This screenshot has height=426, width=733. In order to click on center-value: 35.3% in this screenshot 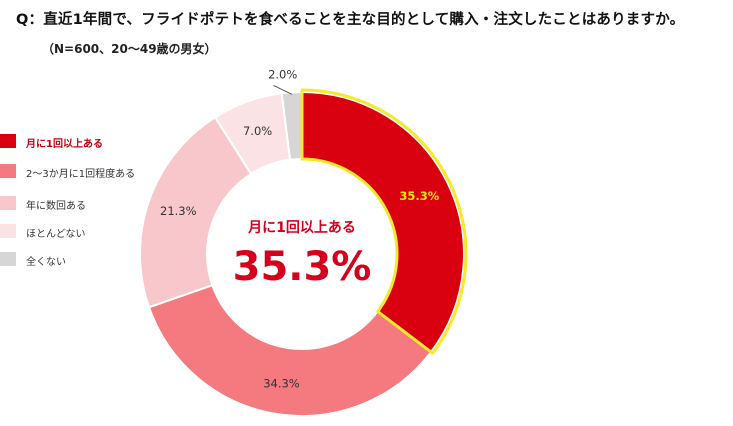, I will do `click(302, 267)`.